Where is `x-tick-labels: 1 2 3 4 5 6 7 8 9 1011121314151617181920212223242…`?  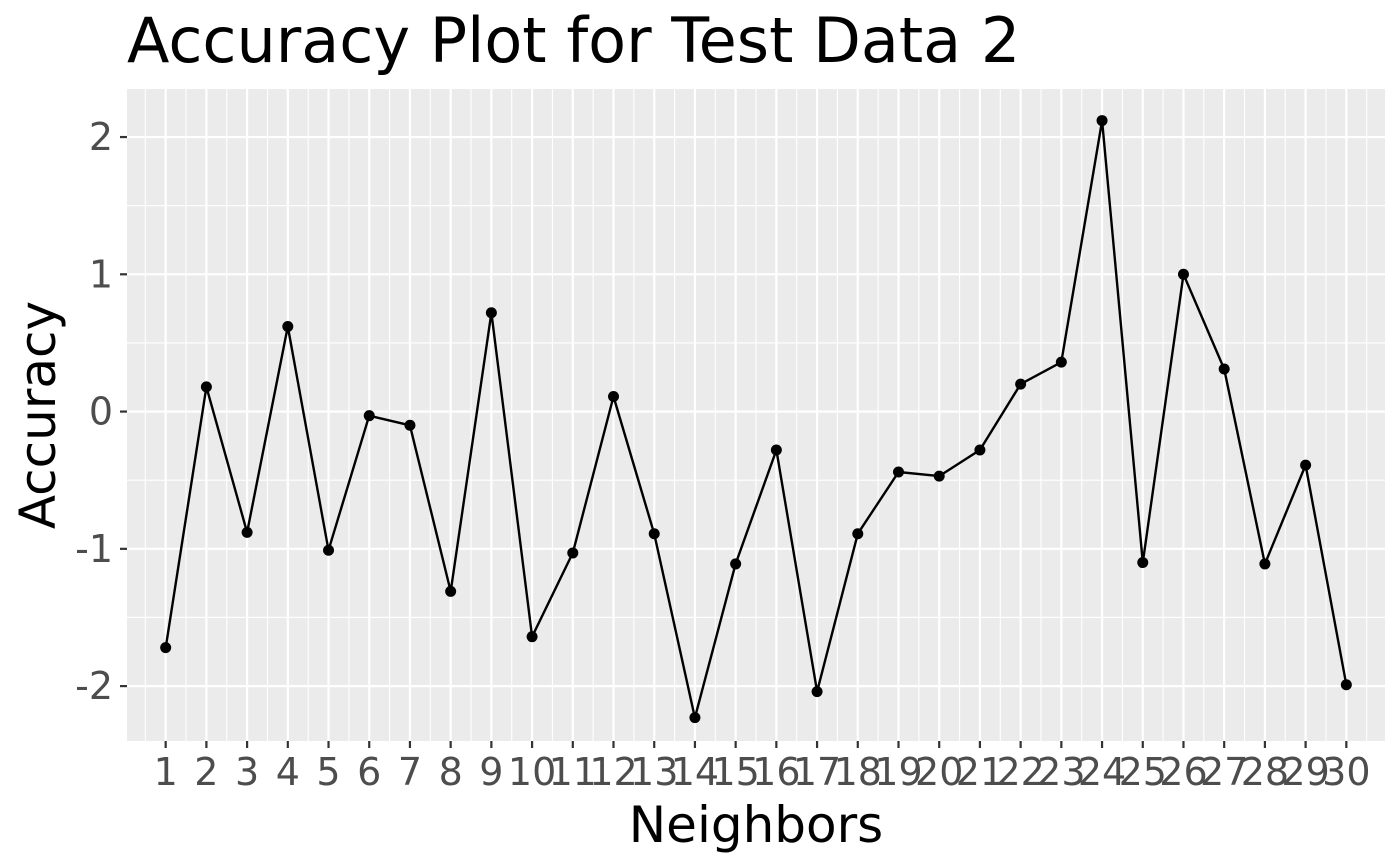 x-tick-labels: 1 2 3 4 5 6 7 8 9 1011121314151617181920212223242… is located at coordinates (762, 772).